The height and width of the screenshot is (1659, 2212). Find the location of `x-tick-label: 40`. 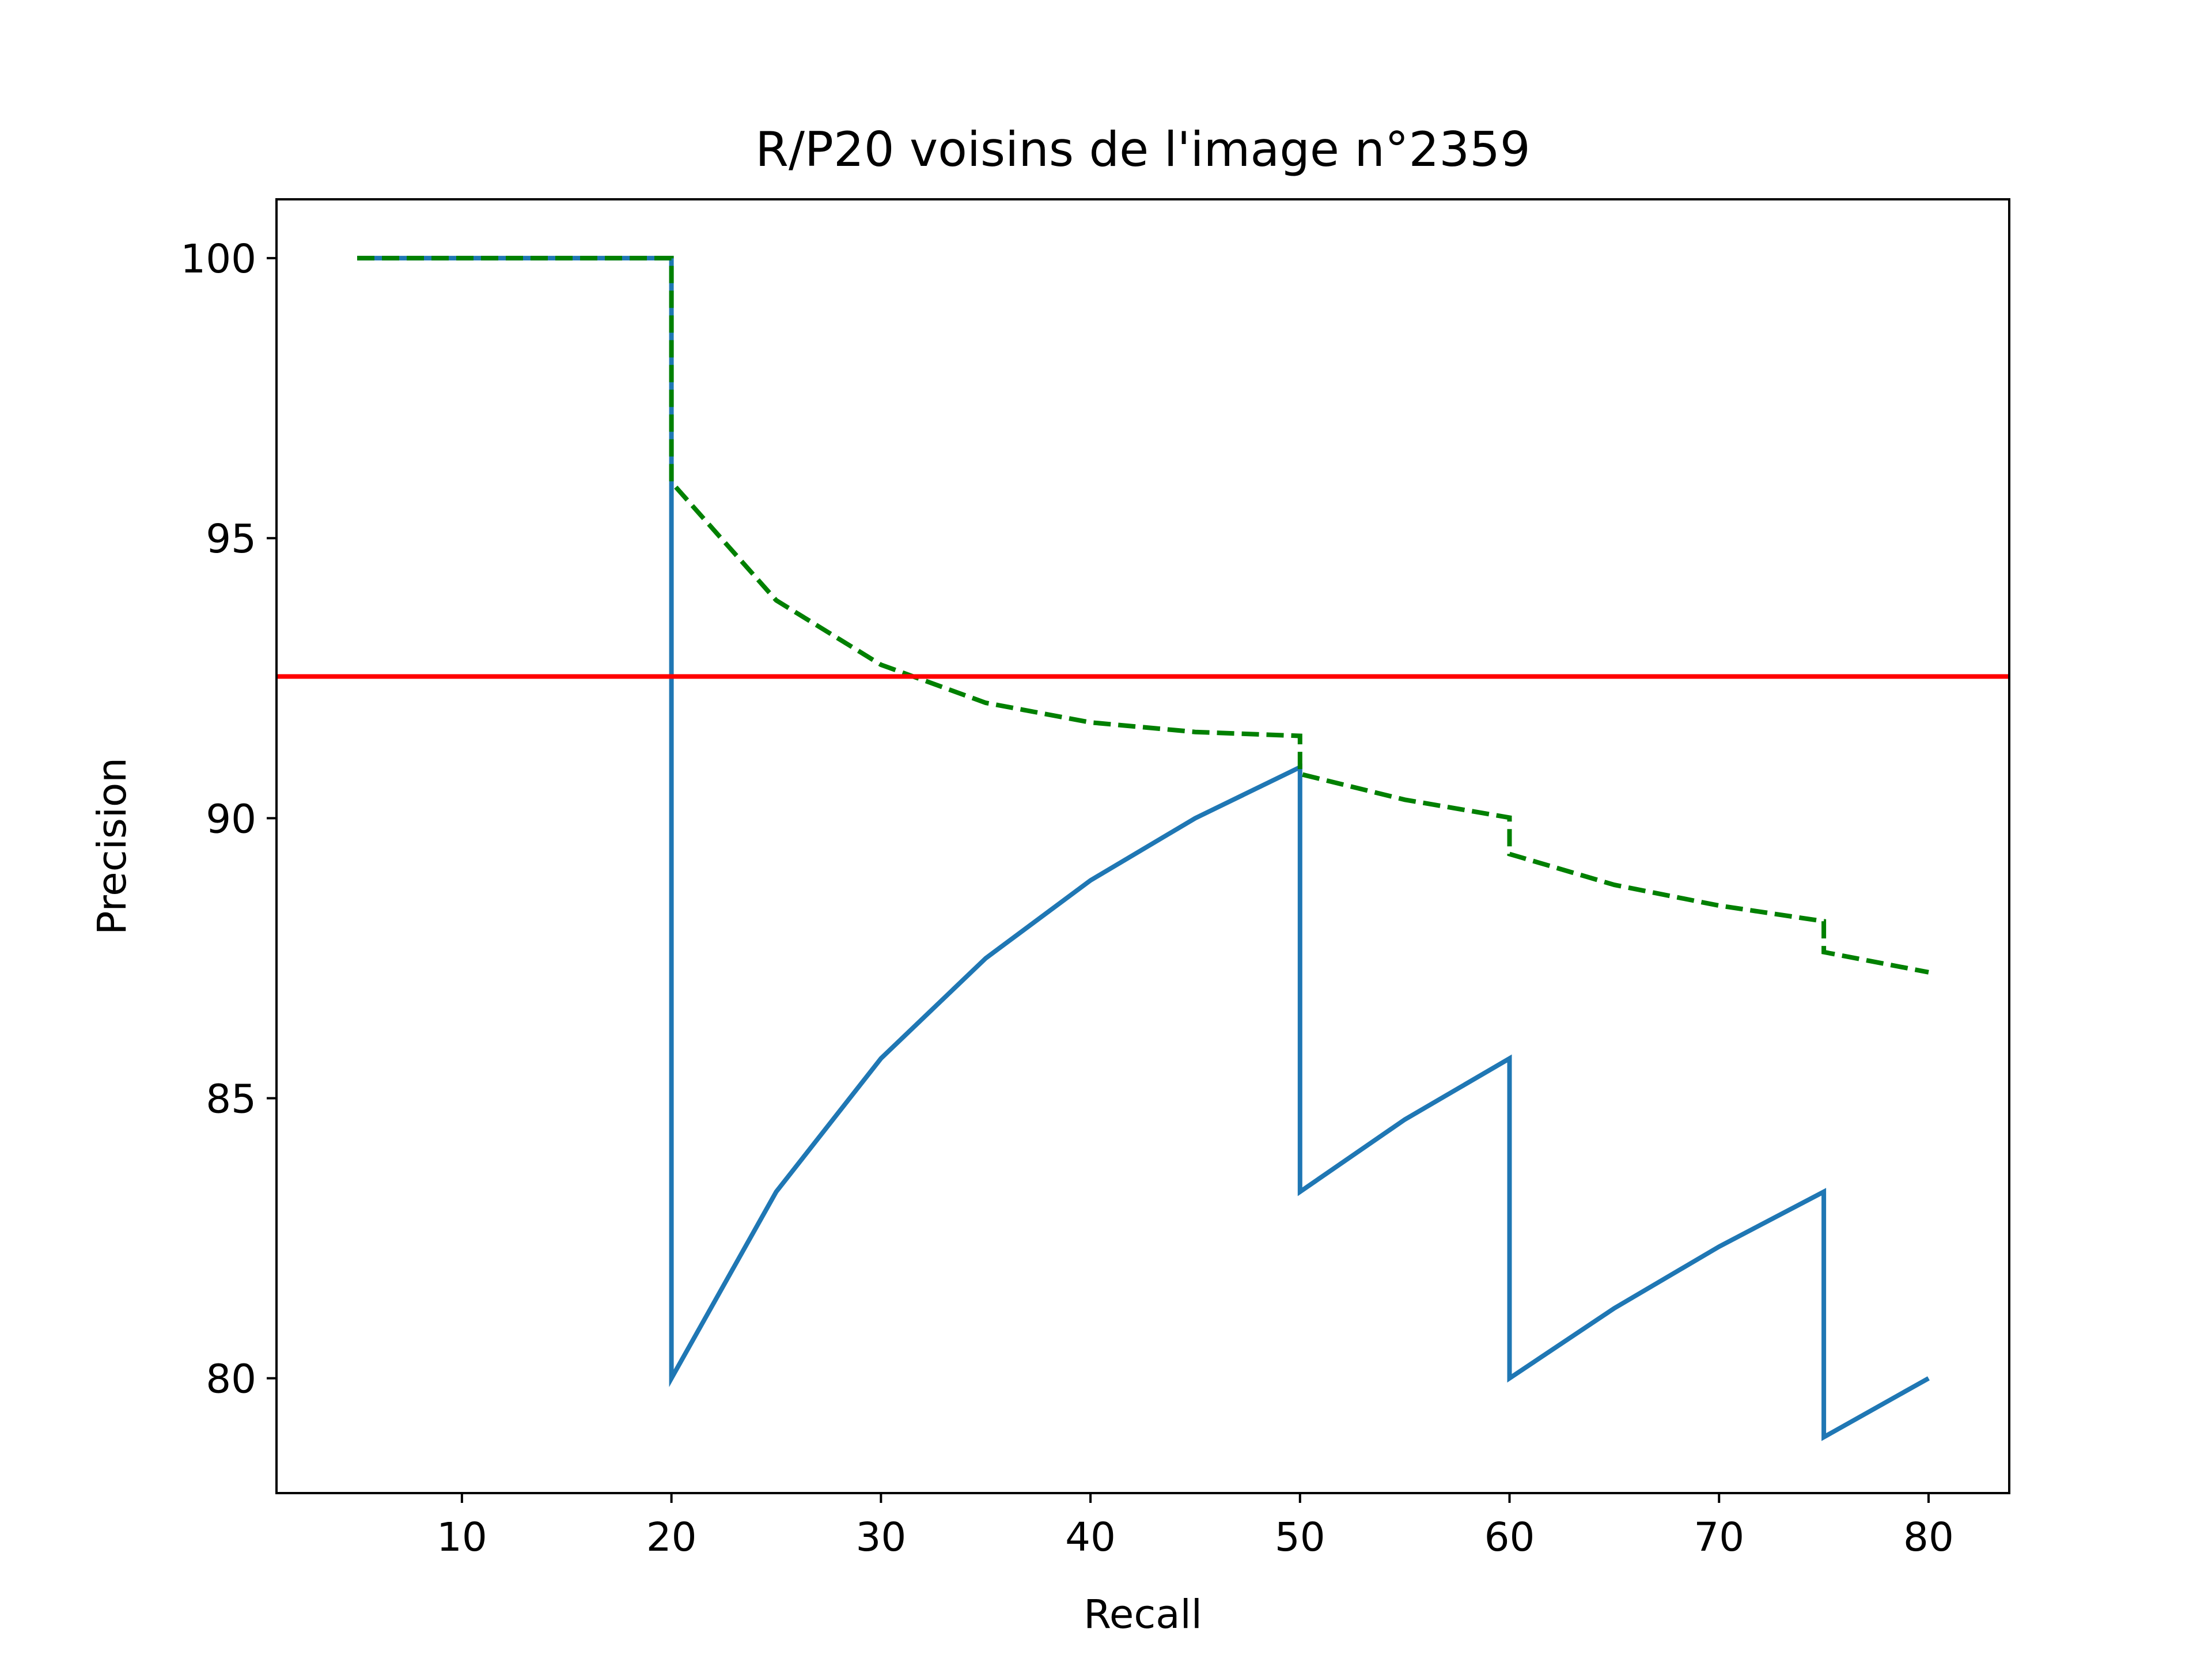

x-tick-label: 40 is located at coordinates (1090, 1537).